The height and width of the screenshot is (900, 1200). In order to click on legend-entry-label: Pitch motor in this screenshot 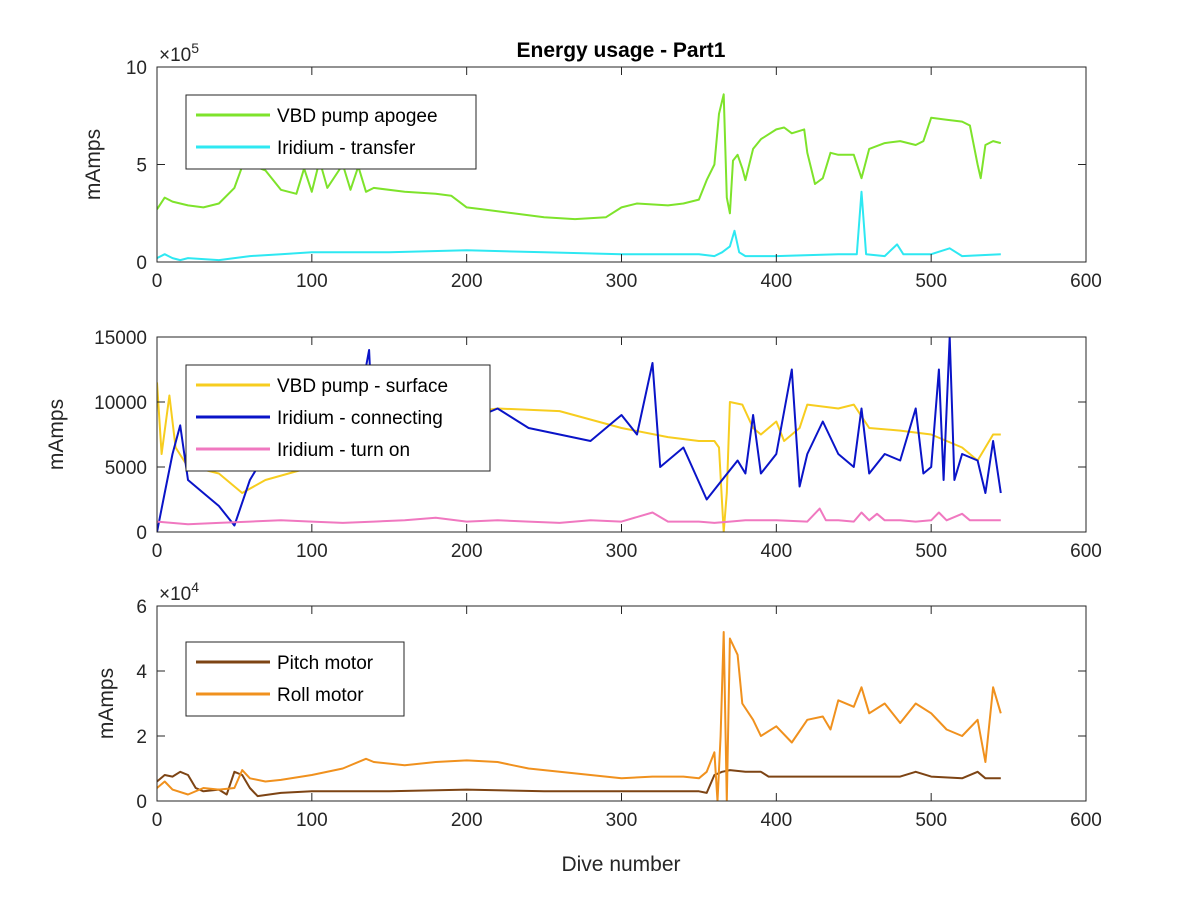, I will do `click(325, 663)`.